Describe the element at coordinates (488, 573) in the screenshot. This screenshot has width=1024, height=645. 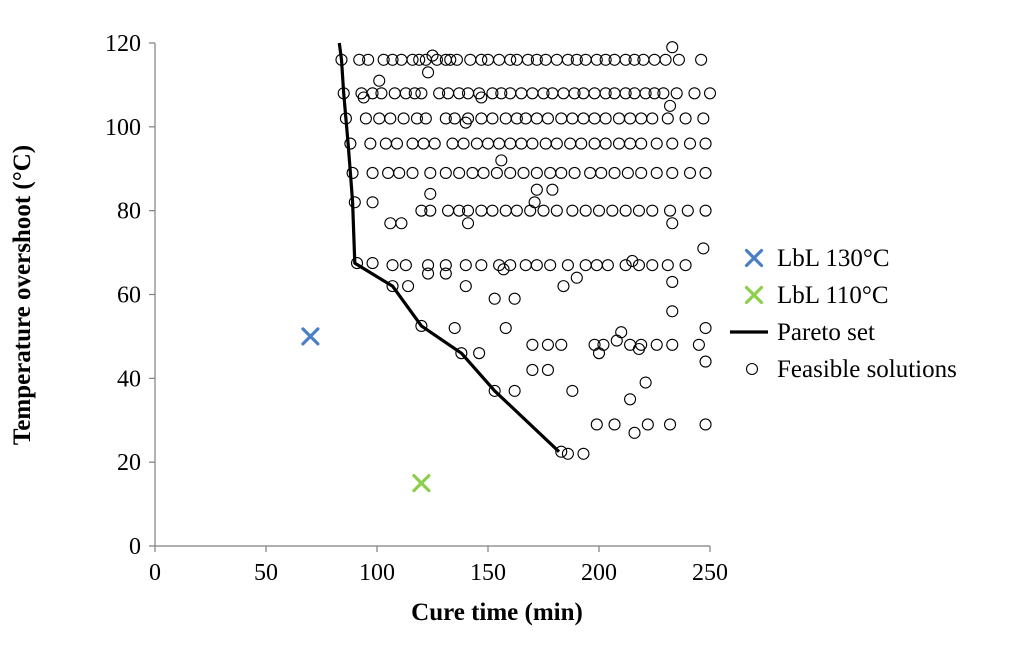
I see `x-tick-label: 150` at that location.